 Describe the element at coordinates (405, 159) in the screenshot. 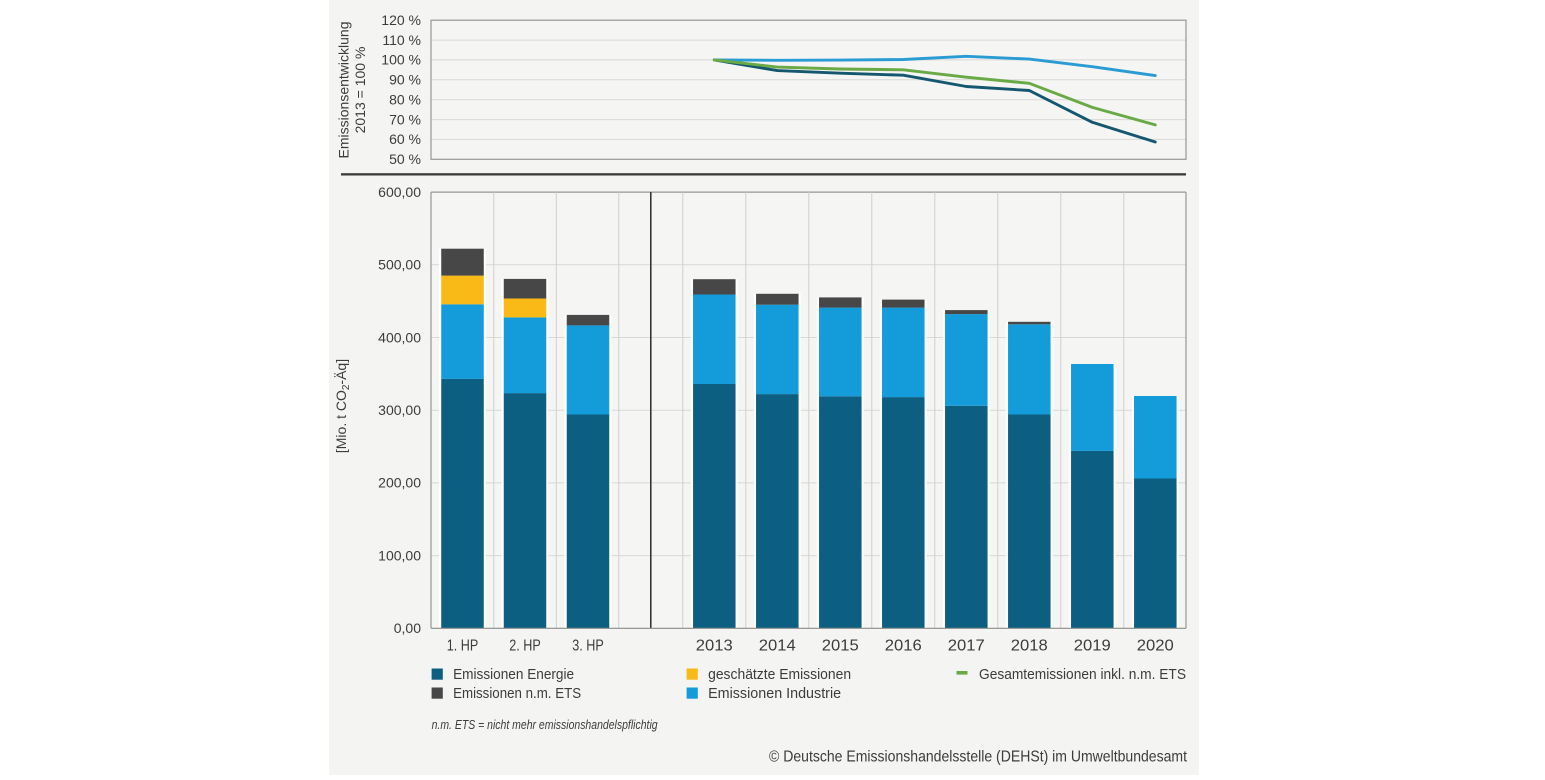

I see `svg-text: 50 %` at that location.